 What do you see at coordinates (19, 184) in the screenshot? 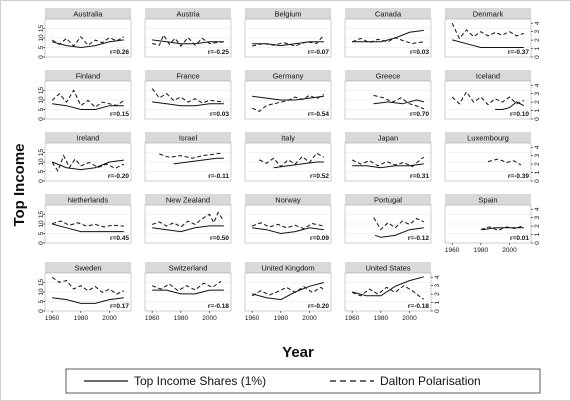
I see `y-axis-label: Top Income` at bounding box center [19, 184].